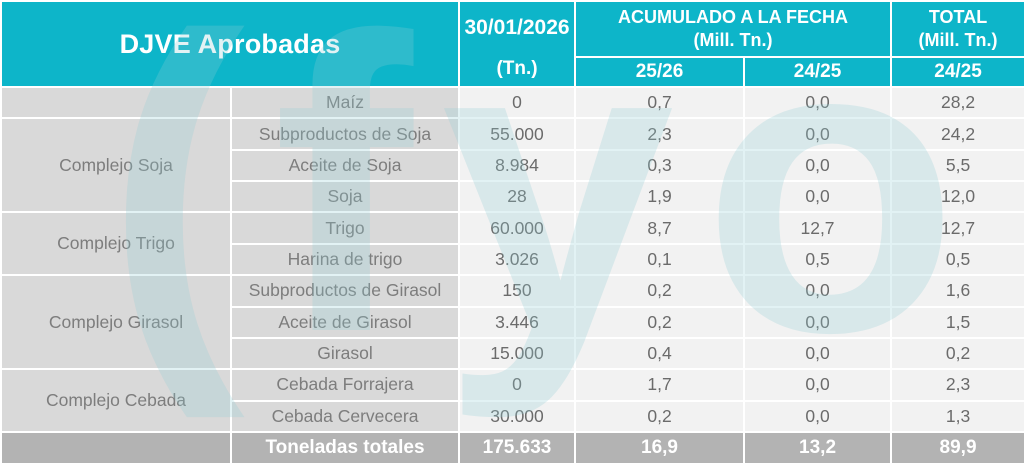 The image size is (1024, 465). Describe the element at coordinates (957, 291) in the screenshot. I see `value-cell-total-24-25: 1,6` at that location.